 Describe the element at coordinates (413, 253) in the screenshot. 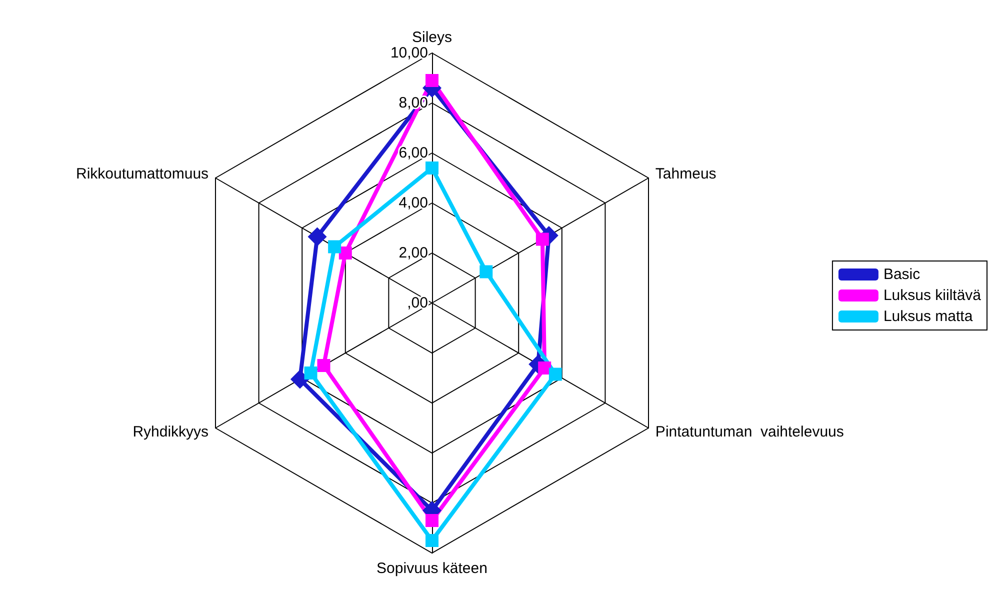

I see `y-tick-label: 2,00` at that location.